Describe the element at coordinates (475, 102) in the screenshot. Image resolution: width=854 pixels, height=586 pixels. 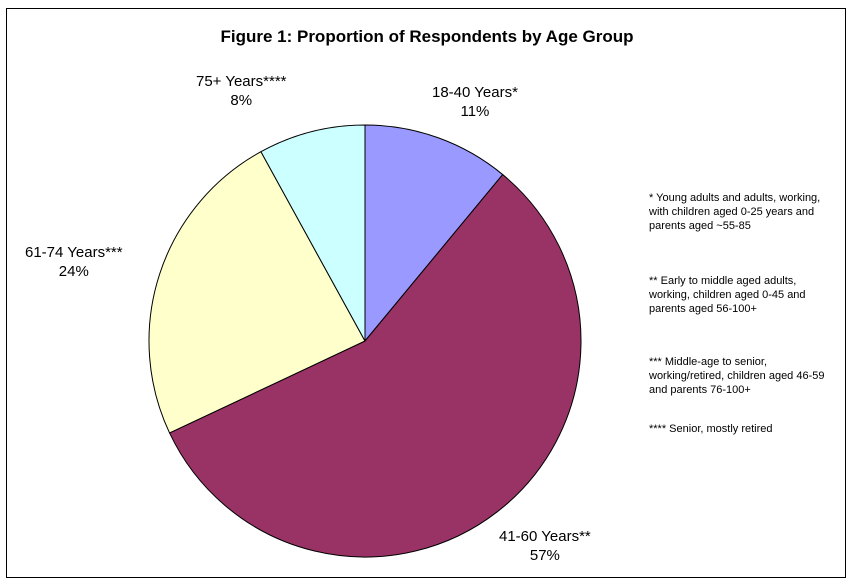
I see `label-18-40: 18-40 Years* 11%` at that location.